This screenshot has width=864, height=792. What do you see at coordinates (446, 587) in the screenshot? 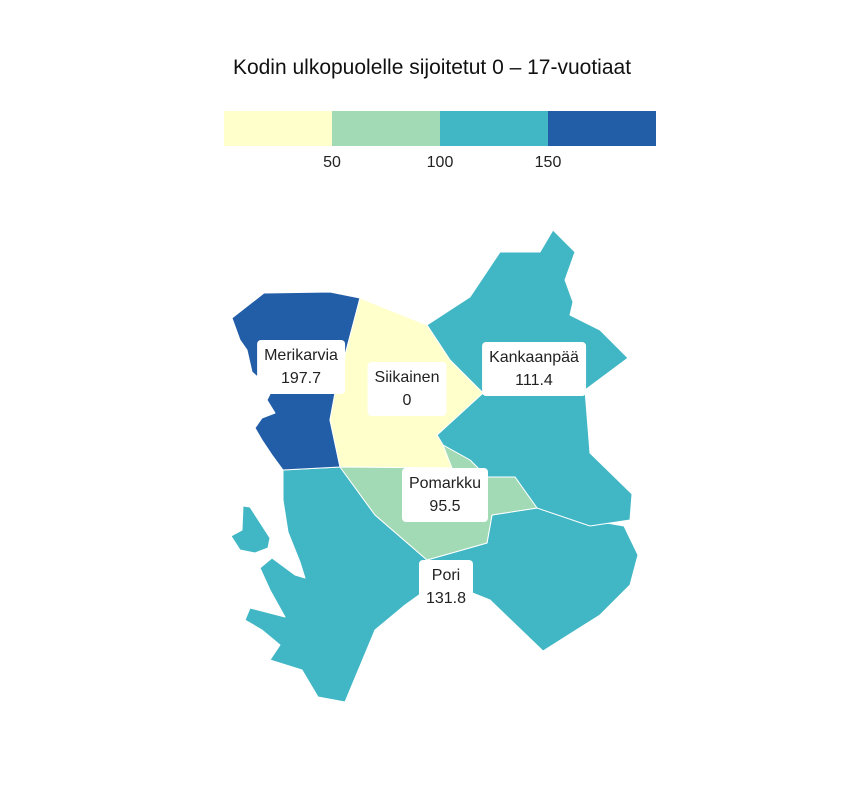
I see `region-label-pori: Pori 131.8` at bounding box center [446, 587].